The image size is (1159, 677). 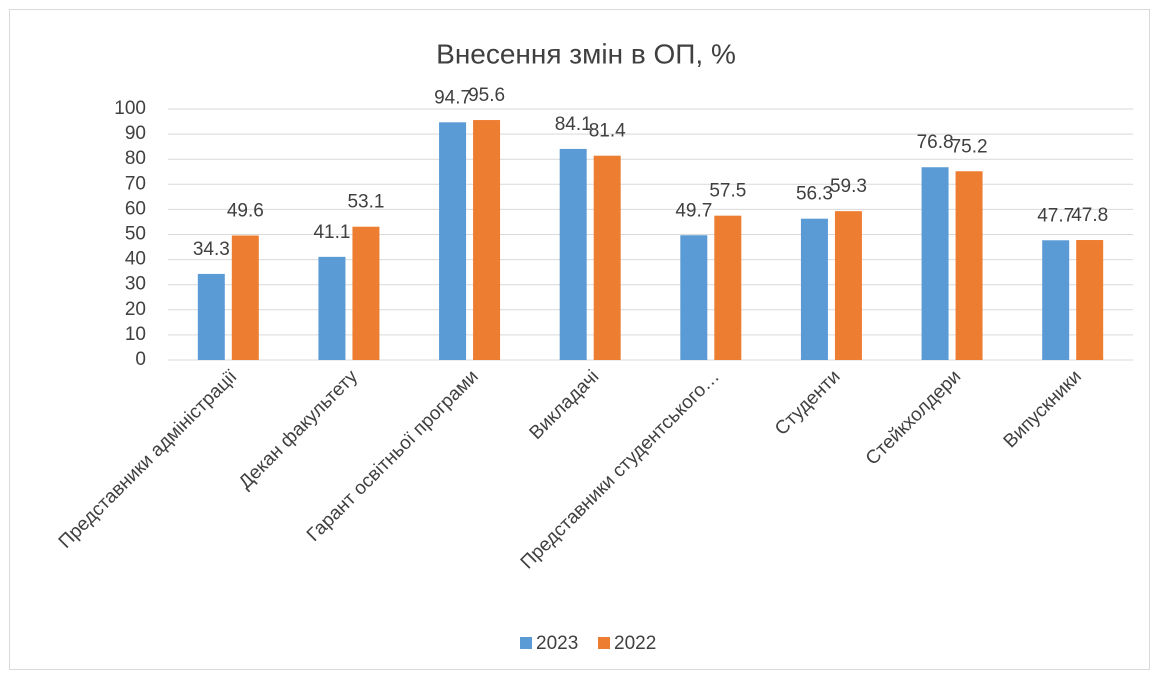 I want to click on data-label: 56.3, so click(x=814, y=194).